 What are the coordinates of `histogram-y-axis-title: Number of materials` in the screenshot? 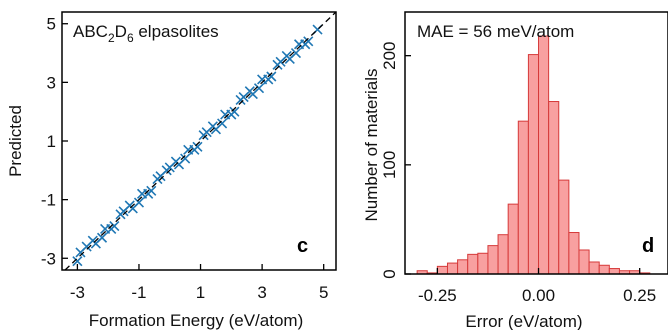 It's located at (371, 144).